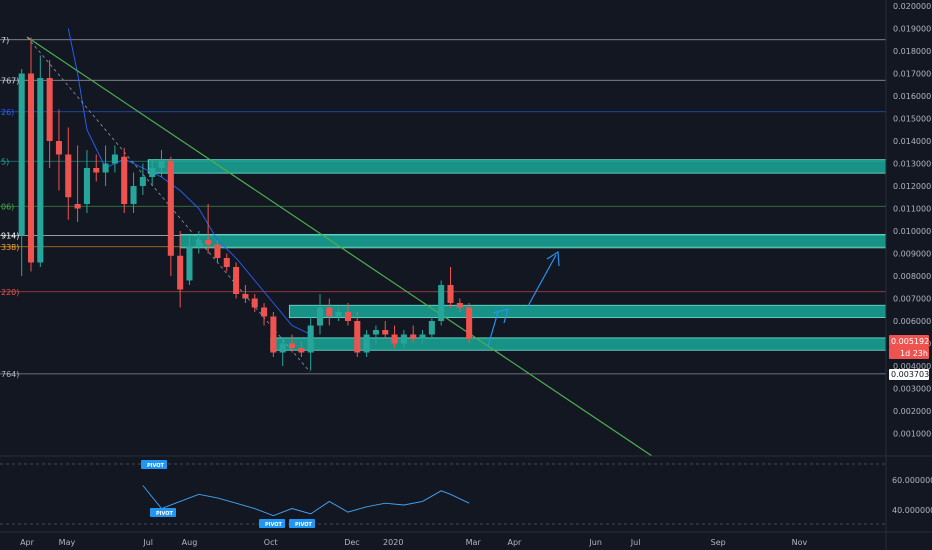 The width and height of the screenshot is (932, 550). I want to click on fib-level-label: 5), so click(5, 161).